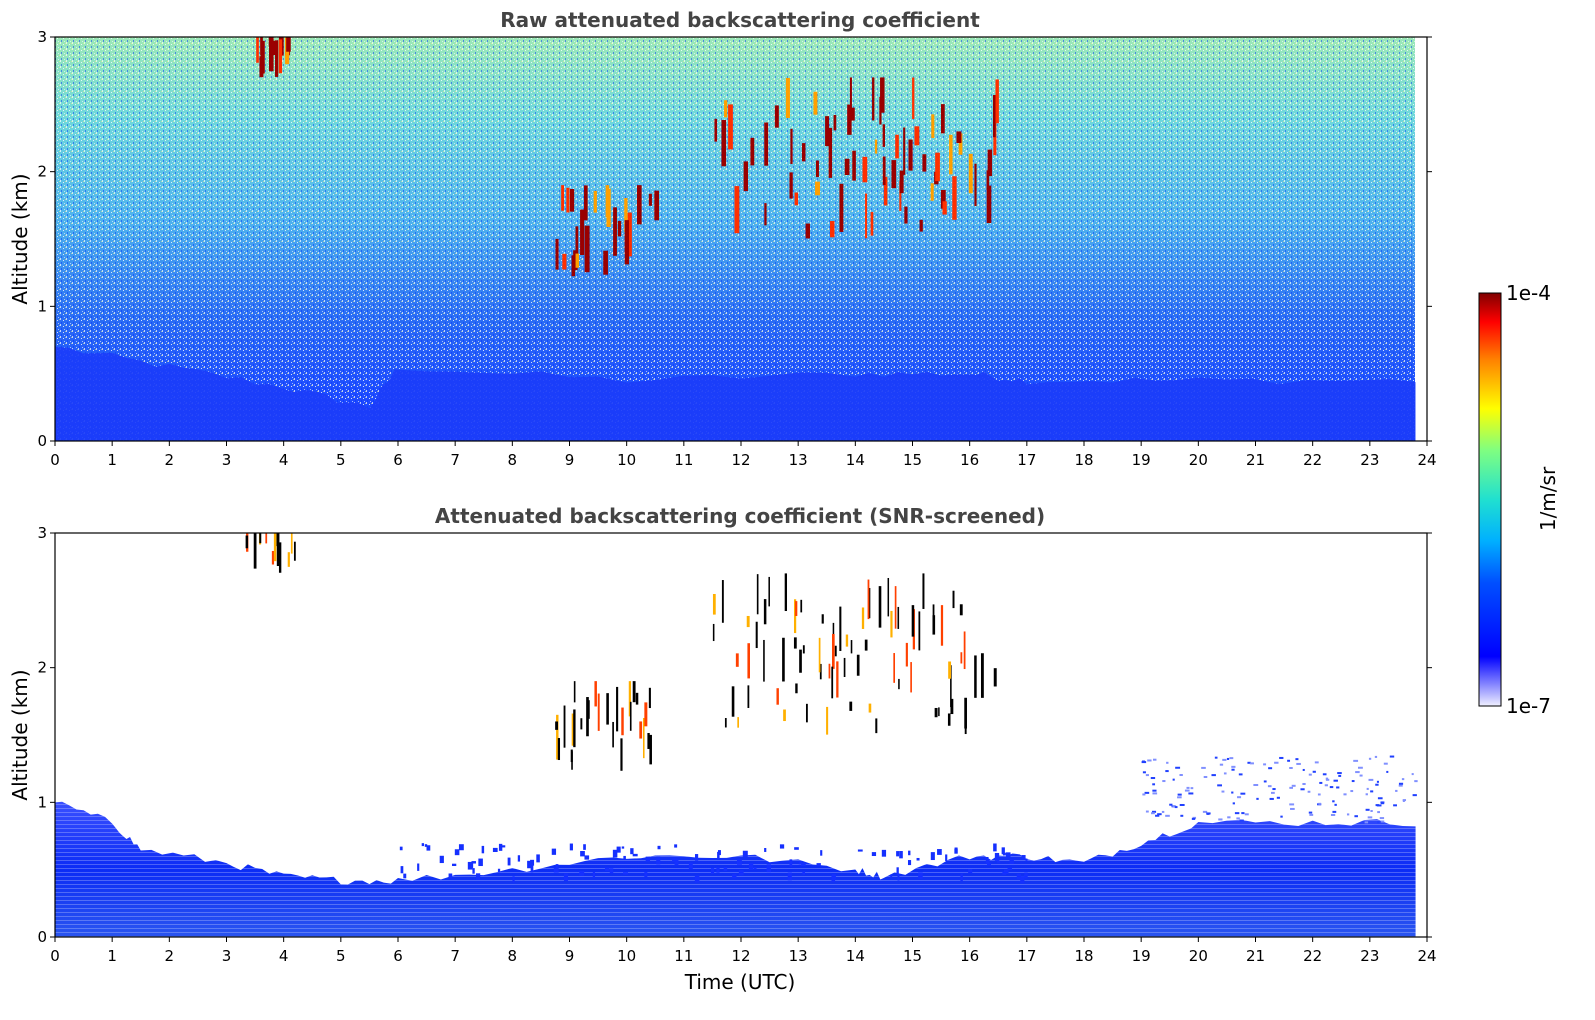 The height and width of the screenshot is (1020, 1595). Describe the element at coordinates (1548, 498) in the screenshot. I see `colorbar-unit-label: 1/m/sr` at that location.